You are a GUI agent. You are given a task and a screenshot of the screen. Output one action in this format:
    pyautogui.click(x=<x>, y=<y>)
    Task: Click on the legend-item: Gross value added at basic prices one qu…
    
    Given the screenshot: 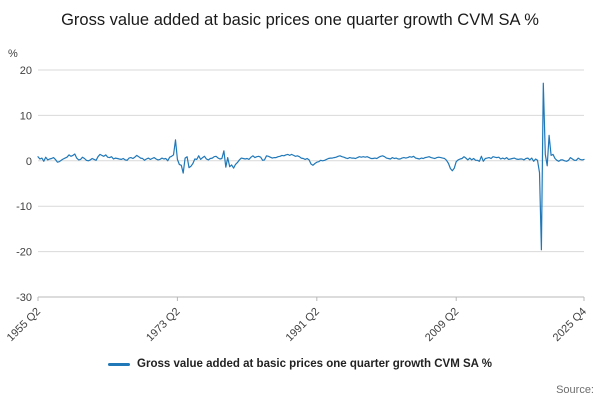 What is the action you would take?
    pyautogui.click(x=300, y=364)
    